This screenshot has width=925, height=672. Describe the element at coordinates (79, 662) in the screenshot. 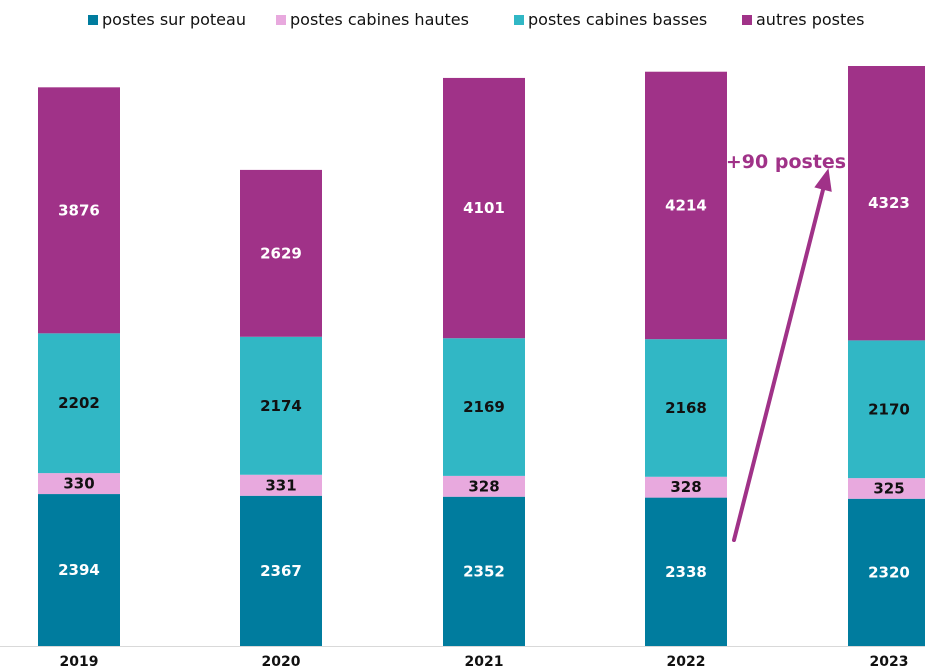

I see `x-tick-label: 2019` at that location.